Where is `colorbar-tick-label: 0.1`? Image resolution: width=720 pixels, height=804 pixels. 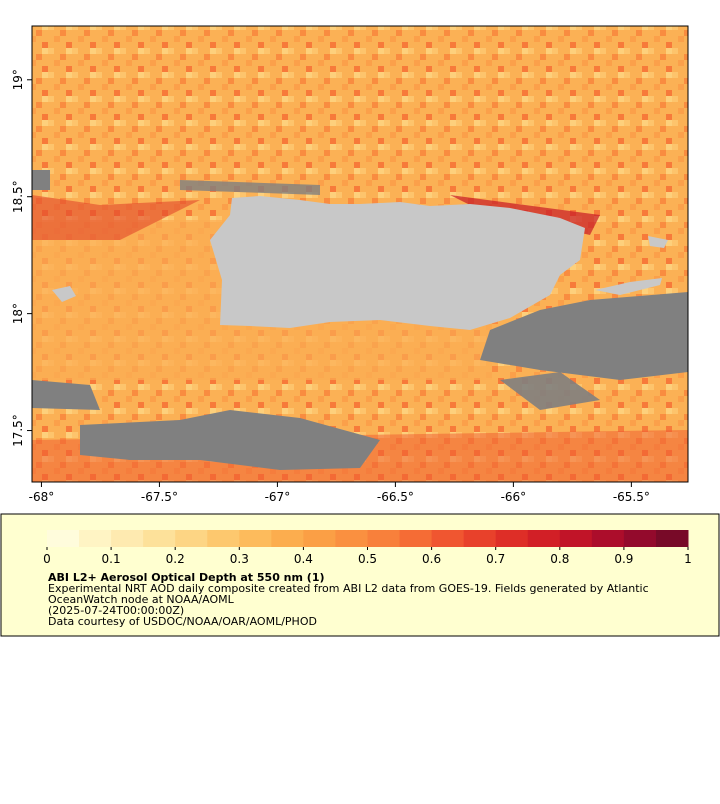
colorbar-tick-label: 0.1 is located at coordinates (111, 559).